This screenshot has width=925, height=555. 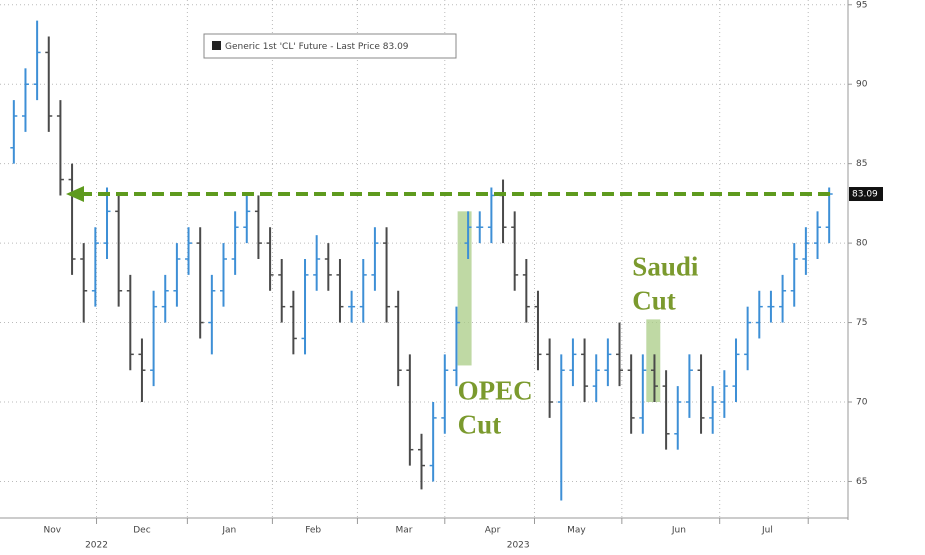 I want to click on x-tick-label: Apr, so click(x=493, y=531).